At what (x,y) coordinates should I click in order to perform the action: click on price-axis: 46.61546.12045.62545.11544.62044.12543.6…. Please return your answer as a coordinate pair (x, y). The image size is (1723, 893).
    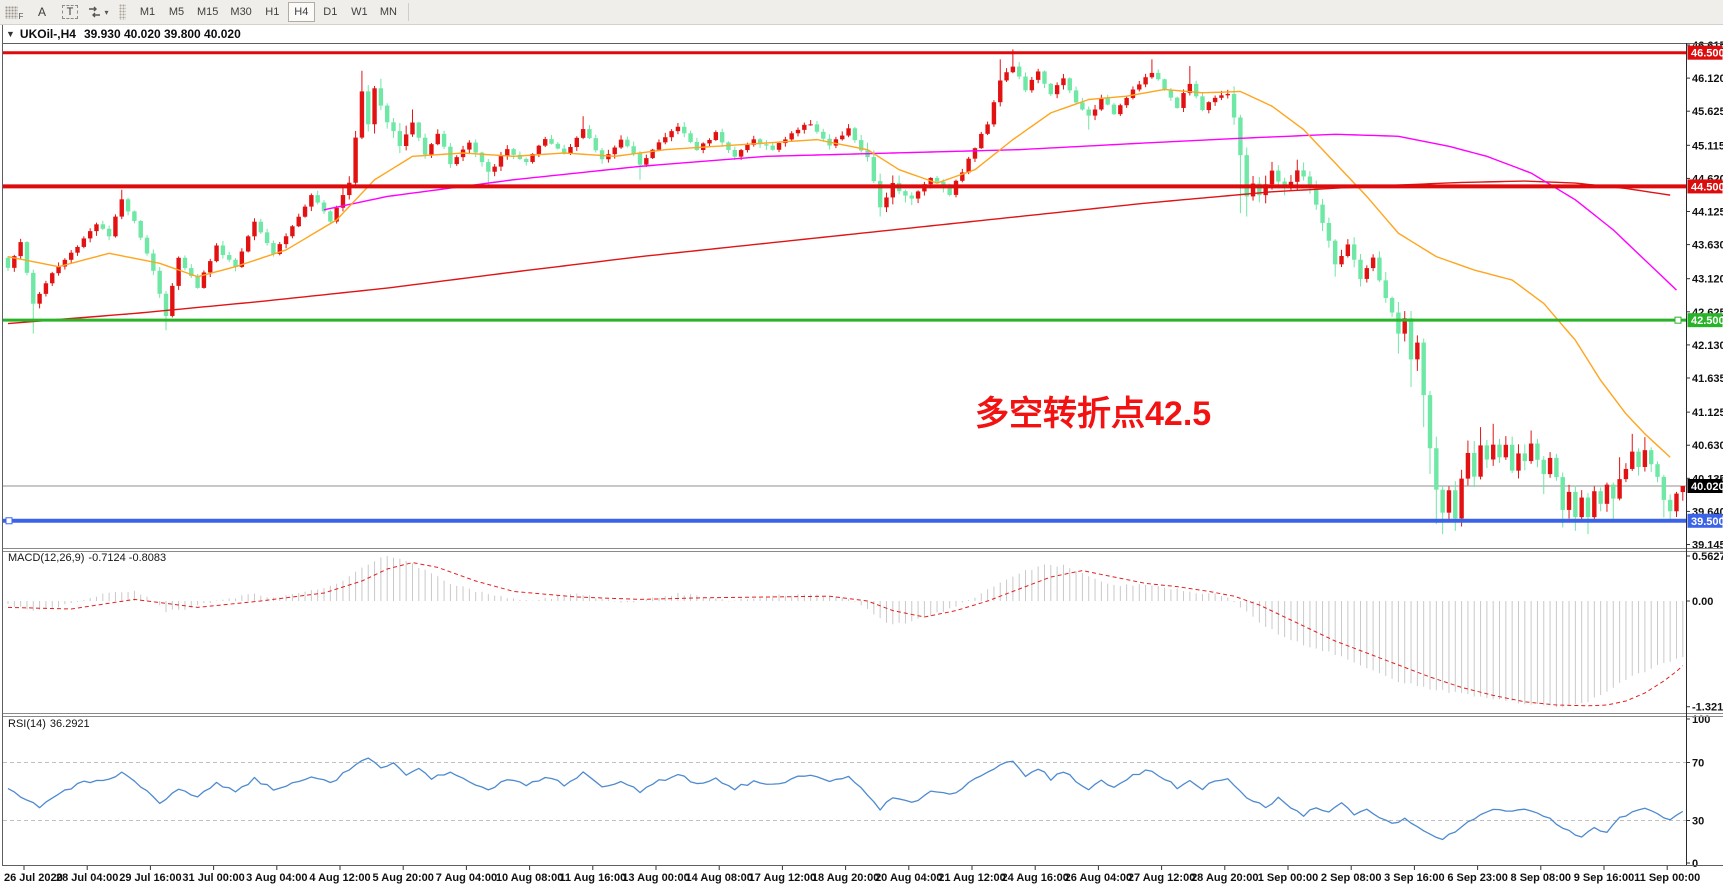
    Looking at the image, I should click on (1704, 296).